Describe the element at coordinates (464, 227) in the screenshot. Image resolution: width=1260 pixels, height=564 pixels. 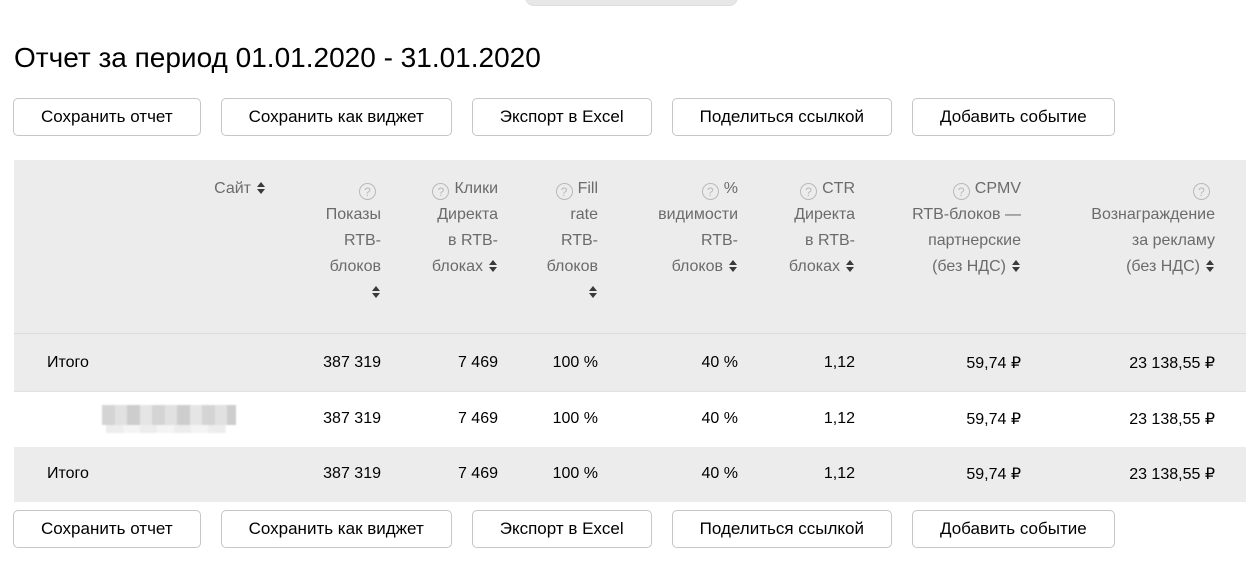
I see `column-label: Клики Директа в RTB- блоках` at that location.